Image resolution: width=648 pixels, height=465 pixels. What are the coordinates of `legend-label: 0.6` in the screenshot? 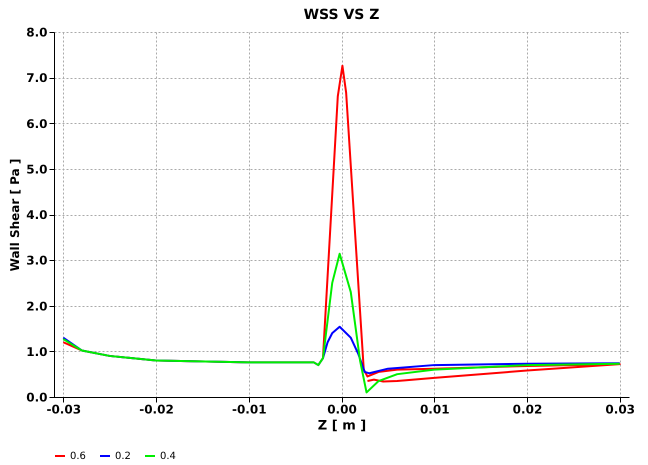 It's located at (78, 456).